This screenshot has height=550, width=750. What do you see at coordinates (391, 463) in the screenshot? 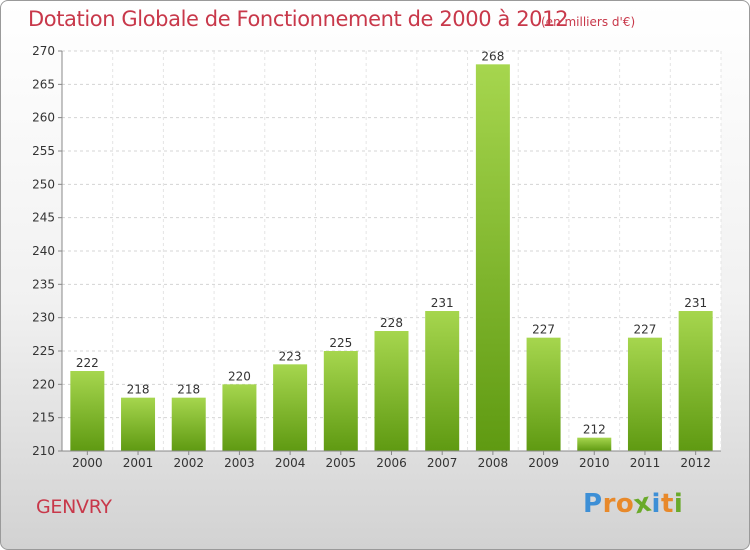
I see `x-tick-label: 2006` at bounding box center [391, 463].